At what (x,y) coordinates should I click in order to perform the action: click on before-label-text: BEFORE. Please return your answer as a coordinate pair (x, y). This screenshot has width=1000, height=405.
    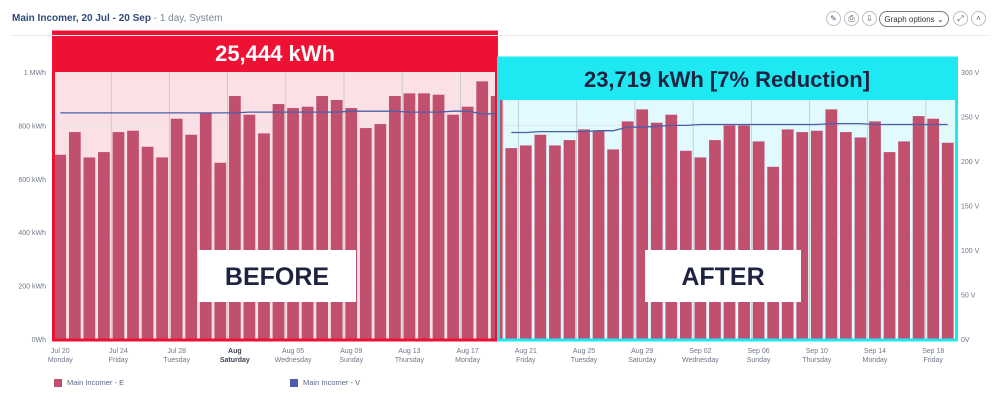
    Looking at the image, I should click on (277, 277).